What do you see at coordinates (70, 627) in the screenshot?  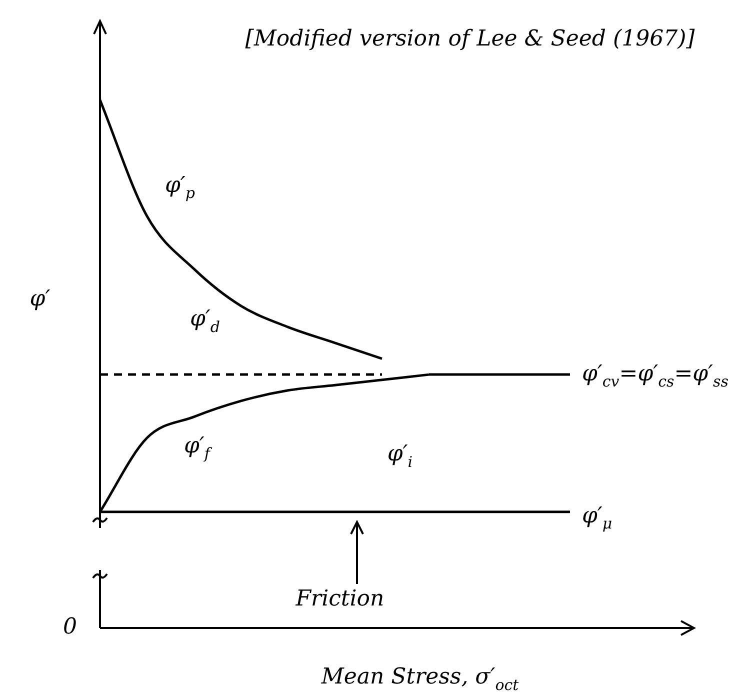 I see `text: 0` at bounding box center [70, 627].